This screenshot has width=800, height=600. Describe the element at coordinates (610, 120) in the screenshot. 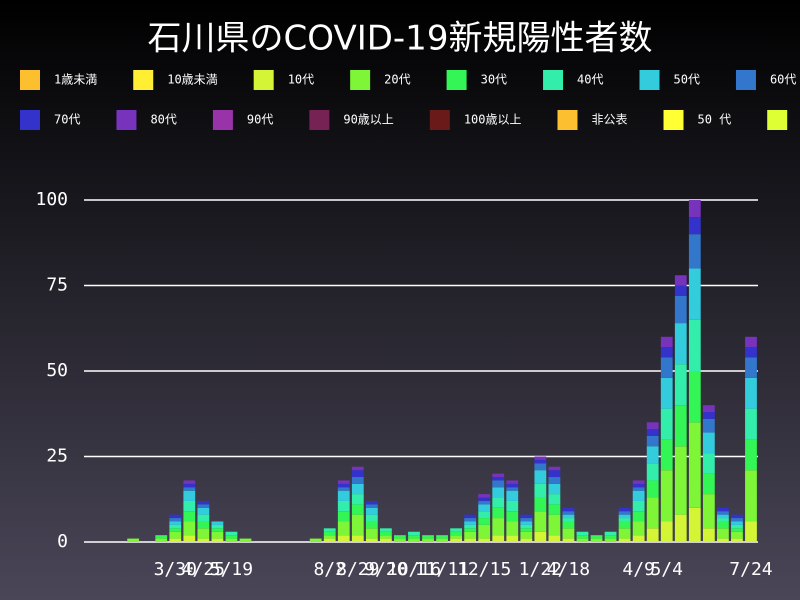

I see `legend-label: 非公表` at that location.